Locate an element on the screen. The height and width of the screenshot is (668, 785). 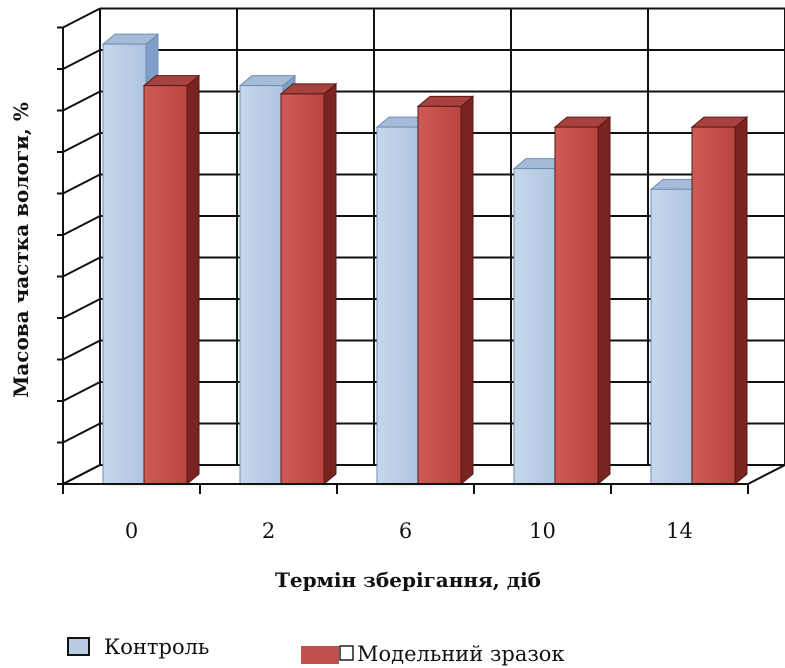
bar-контроль-2 is located at coordinates (267, 280).